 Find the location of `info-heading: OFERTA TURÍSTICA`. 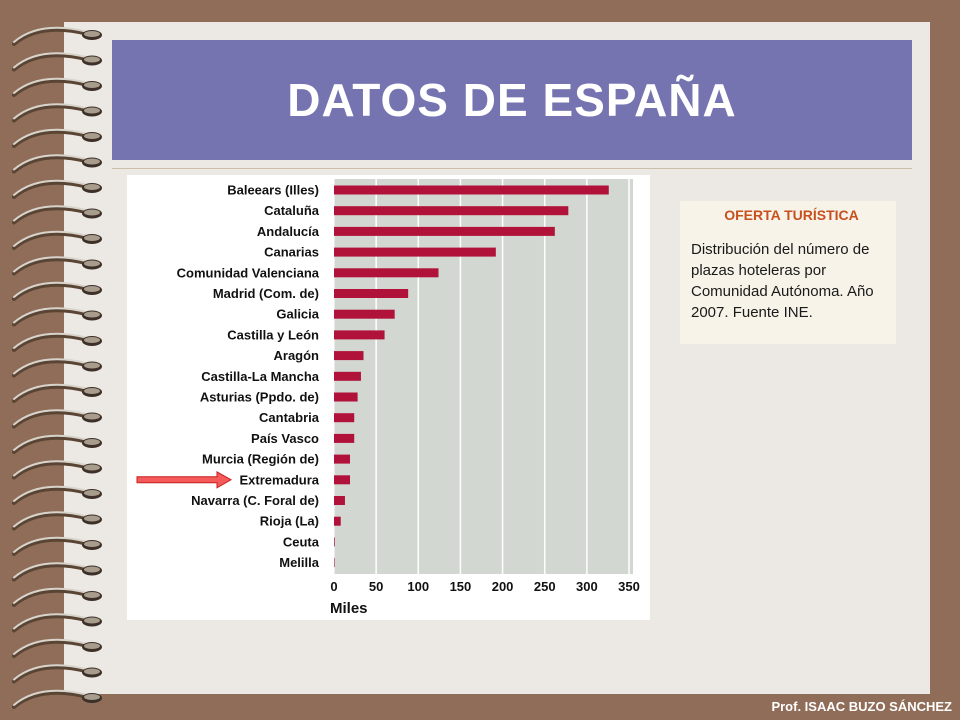

info-heading: OFERTA TURÍSTICA is located at coordinates (791, 215).